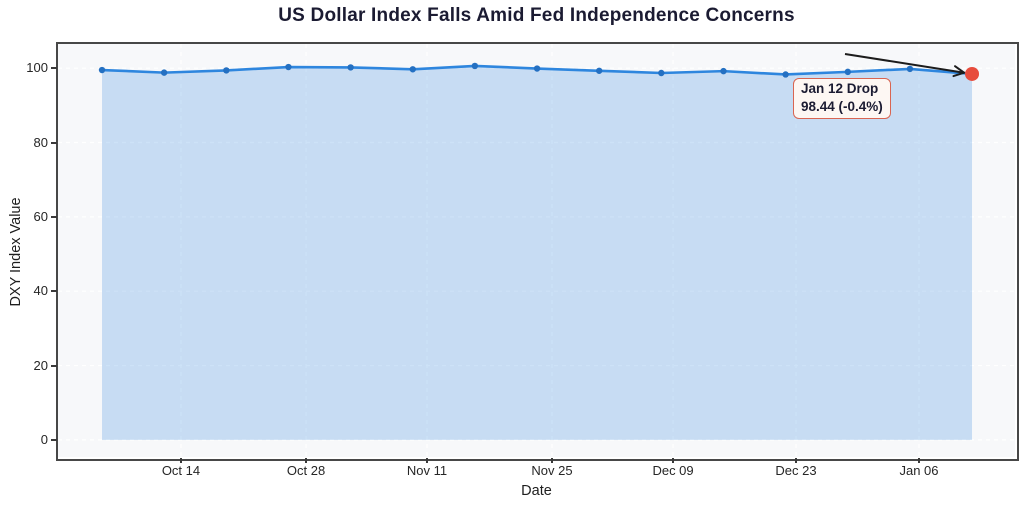  What do you see at coordinates (40, 365) in the screenshot?
I see `y-tick-label: 20` at bounding box center [40, 365].